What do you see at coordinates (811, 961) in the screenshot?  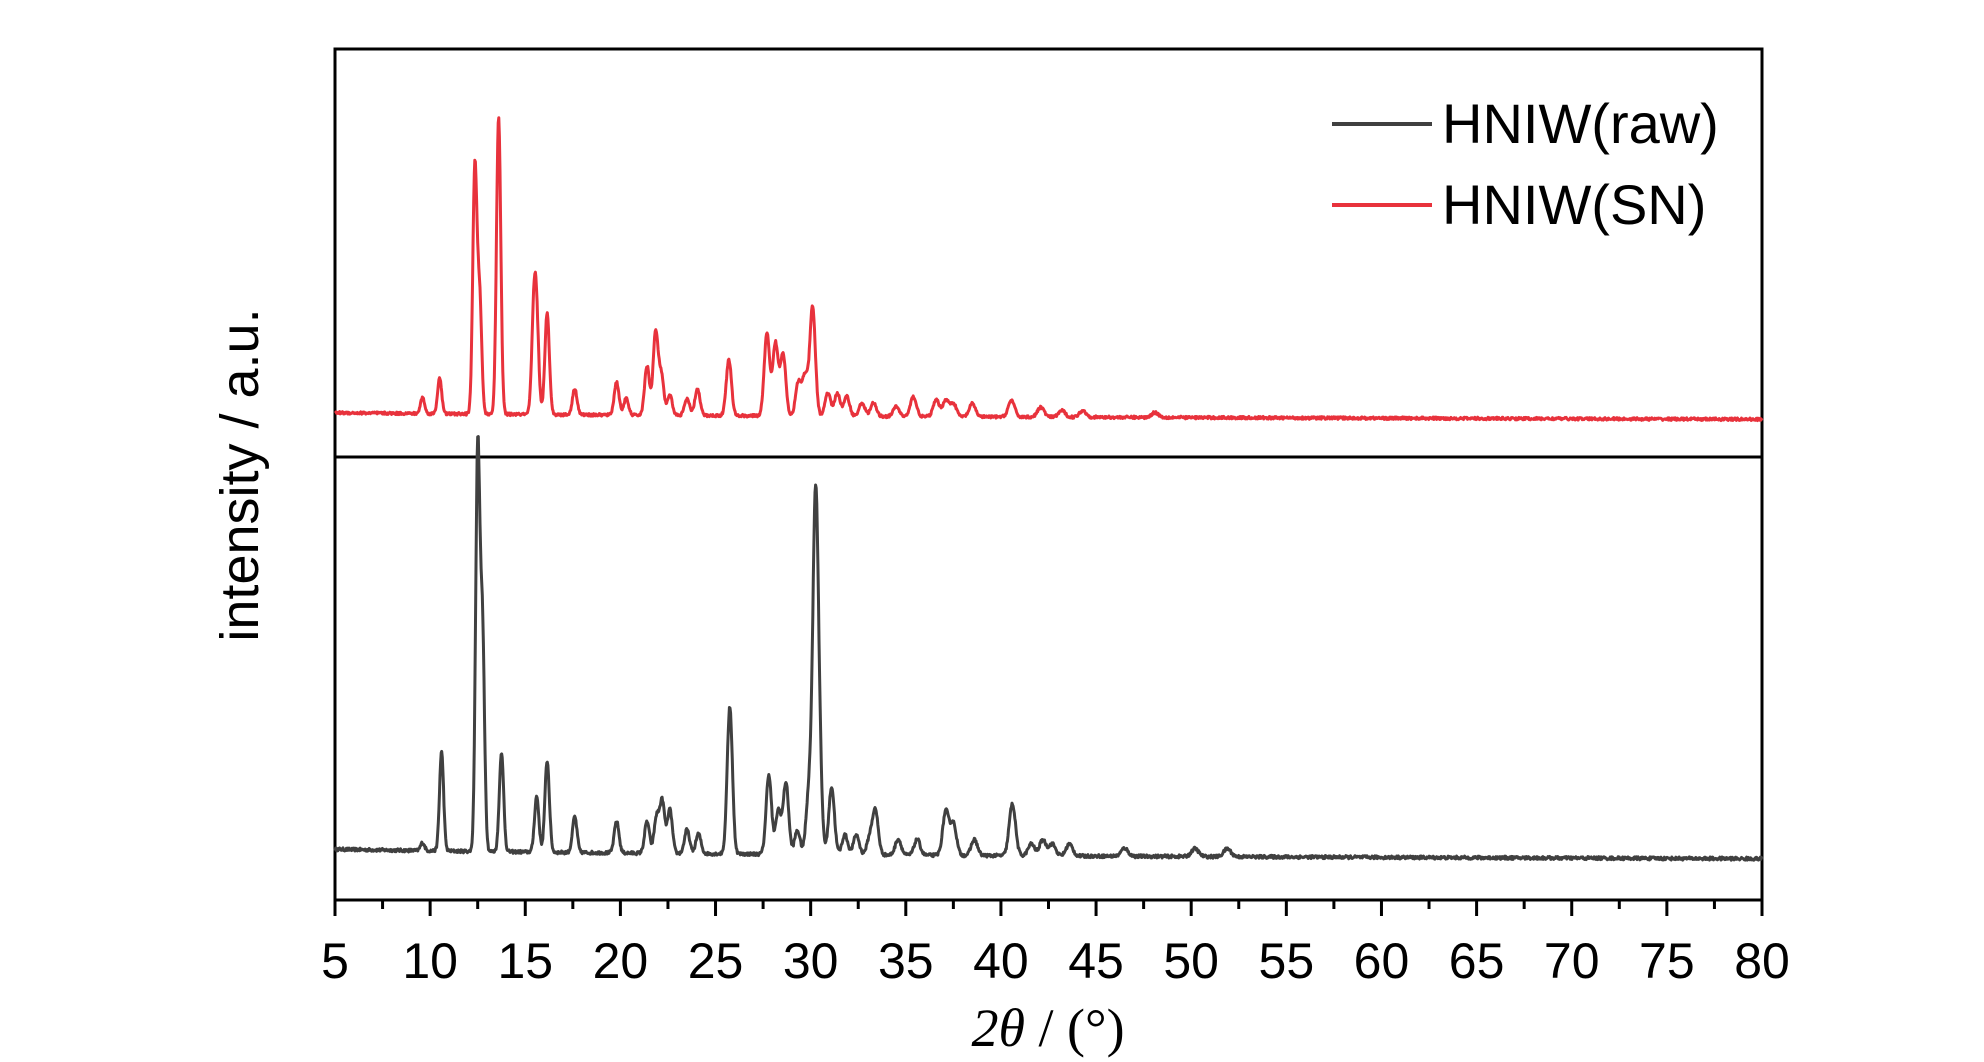 I see `x-tick-label: 30` at bounding box center [811, 961].